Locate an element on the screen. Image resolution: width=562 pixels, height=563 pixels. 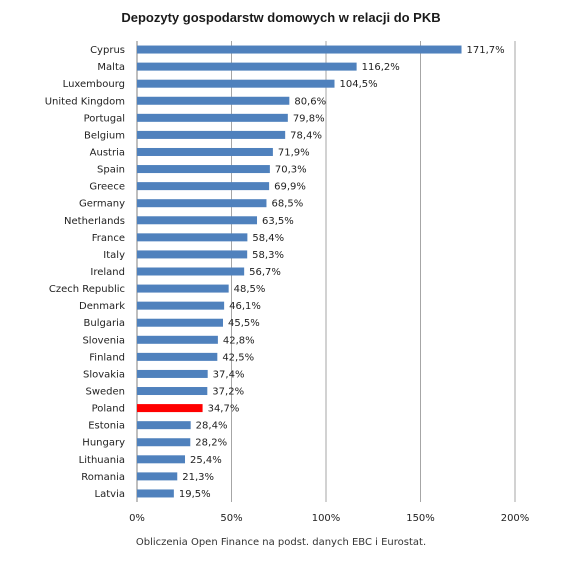
x-tick-label: 50% is located at coordinates (231, 518).